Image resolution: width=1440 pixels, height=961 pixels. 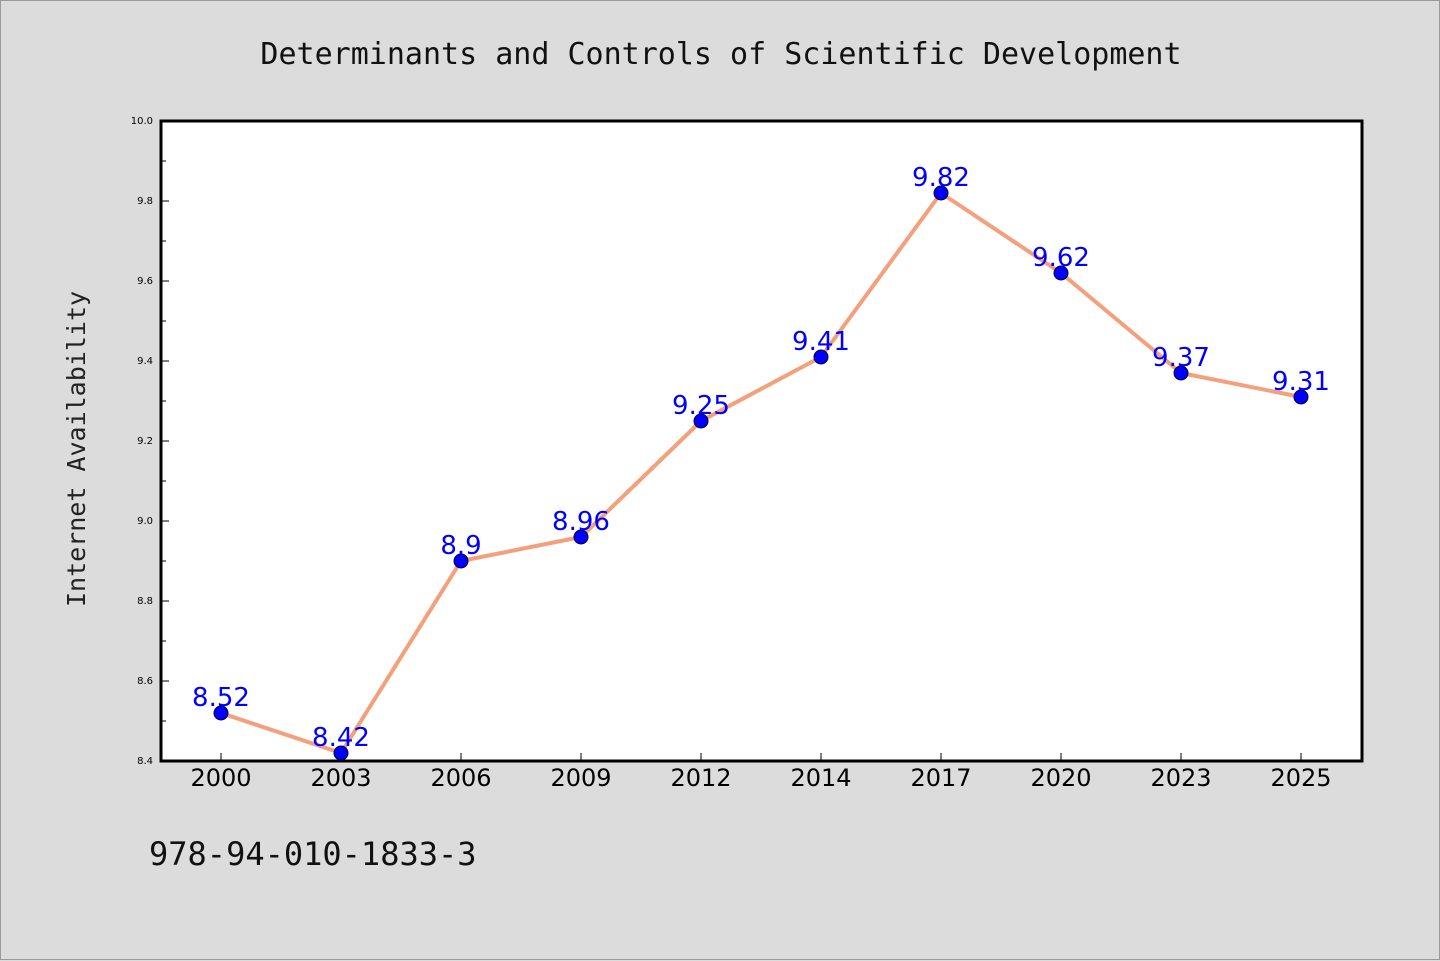 What do you see at coordinates (145, 441) in the screenshot?
I see `y-tick-label: 9.2` at bounding box center [145, 441].